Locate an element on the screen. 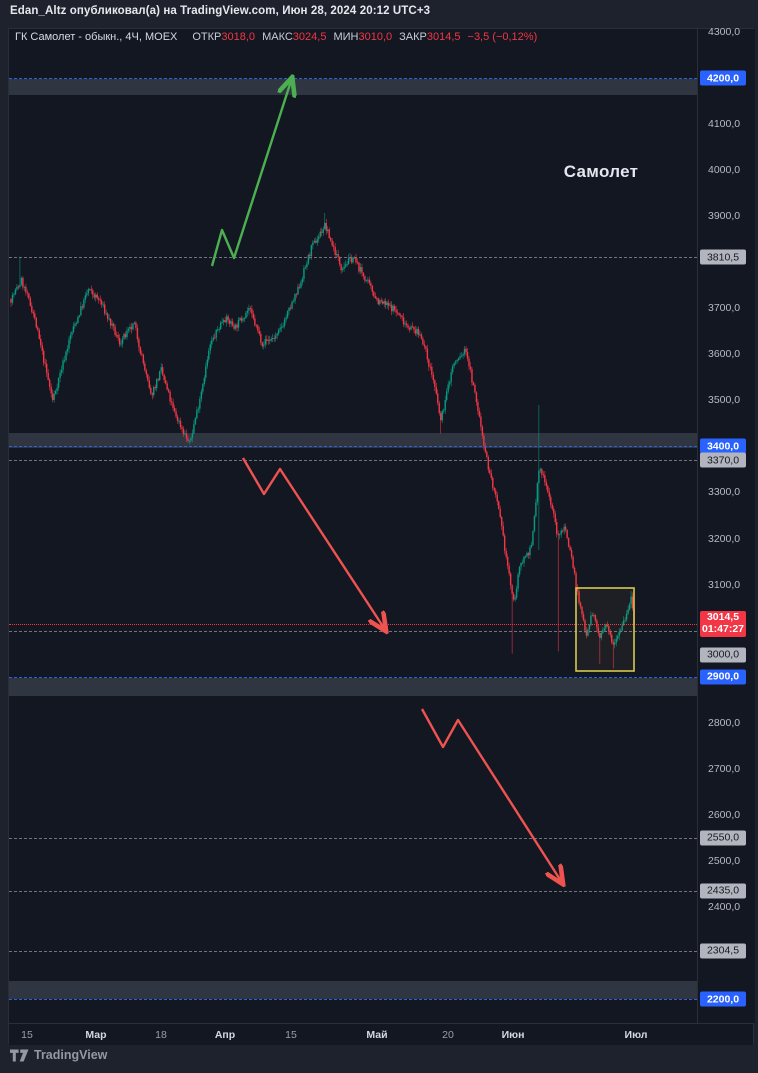 This screenshot has width=758, height=1073. price-level-badge: 3400,0 is located at coordinates (723, 446).